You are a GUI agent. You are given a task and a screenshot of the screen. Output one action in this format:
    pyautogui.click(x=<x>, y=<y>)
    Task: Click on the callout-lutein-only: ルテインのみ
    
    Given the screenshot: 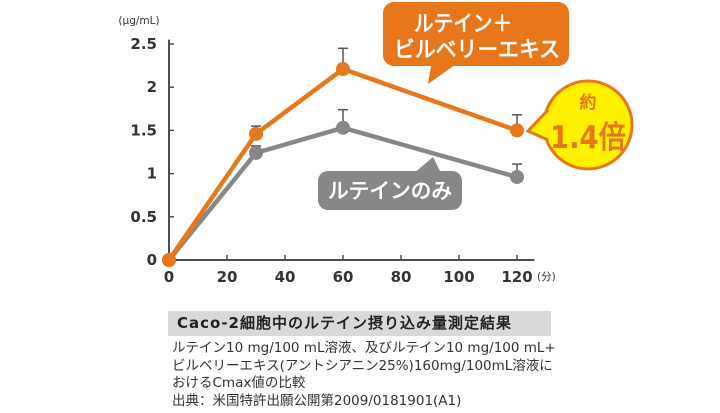 What is the action you would take?
    pyautogui.click(x=390, y=183)
    